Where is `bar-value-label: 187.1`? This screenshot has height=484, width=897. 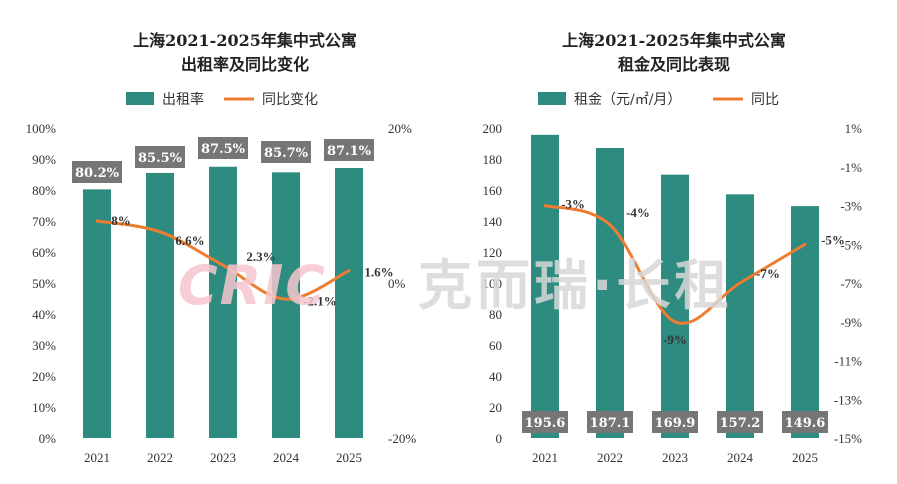 bar-value-label: 187.1 is located at coordinates (610, 423).